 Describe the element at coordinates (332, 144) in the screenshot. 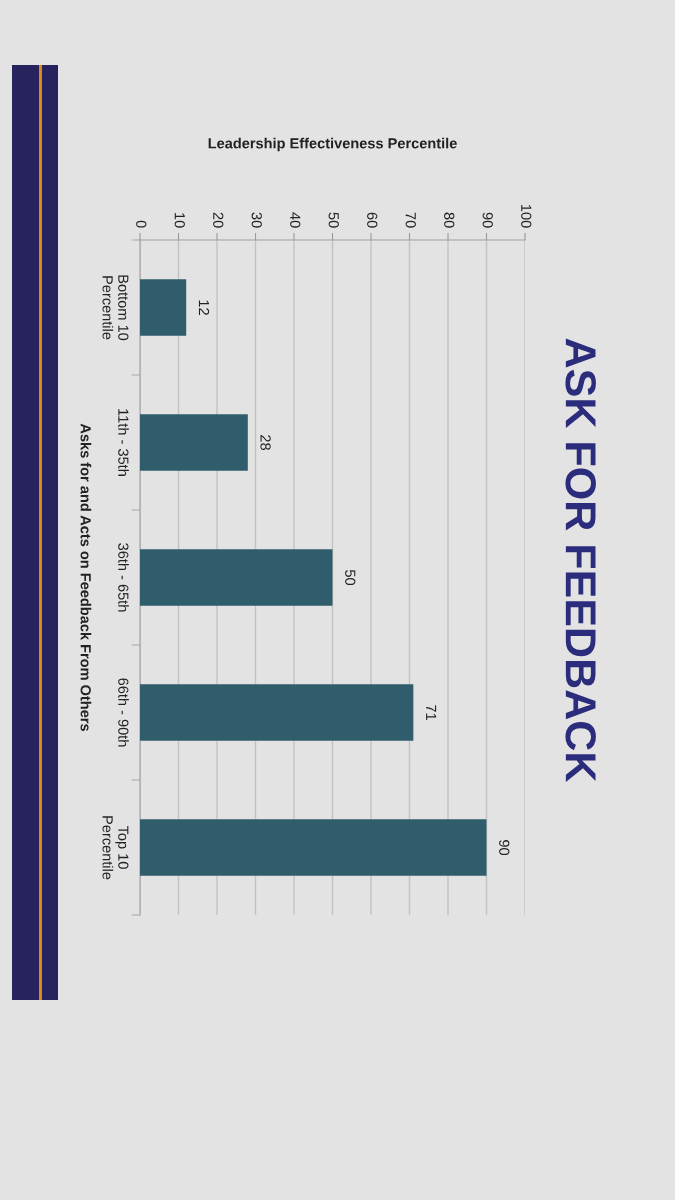

I see `x-axis-title: Leadership Effectiveness Percentile` at that location.